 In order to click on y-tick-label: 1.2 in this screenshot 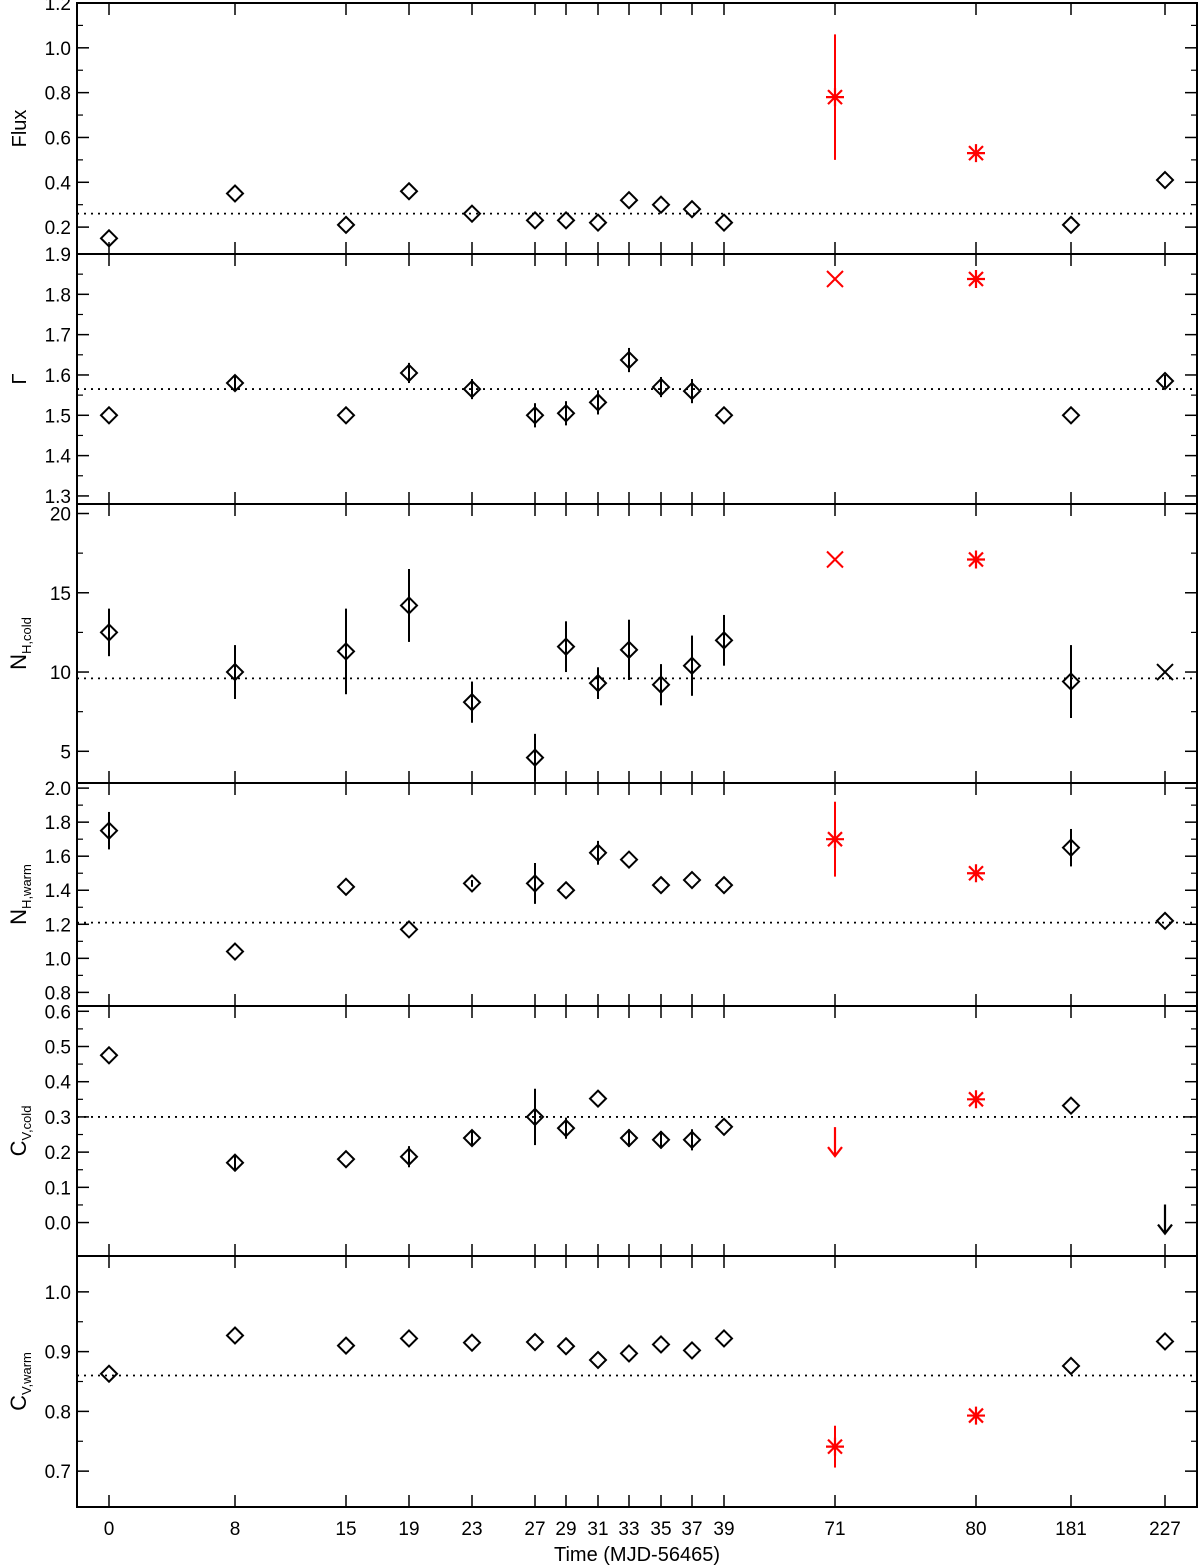, I will do `click(58, 925)`.